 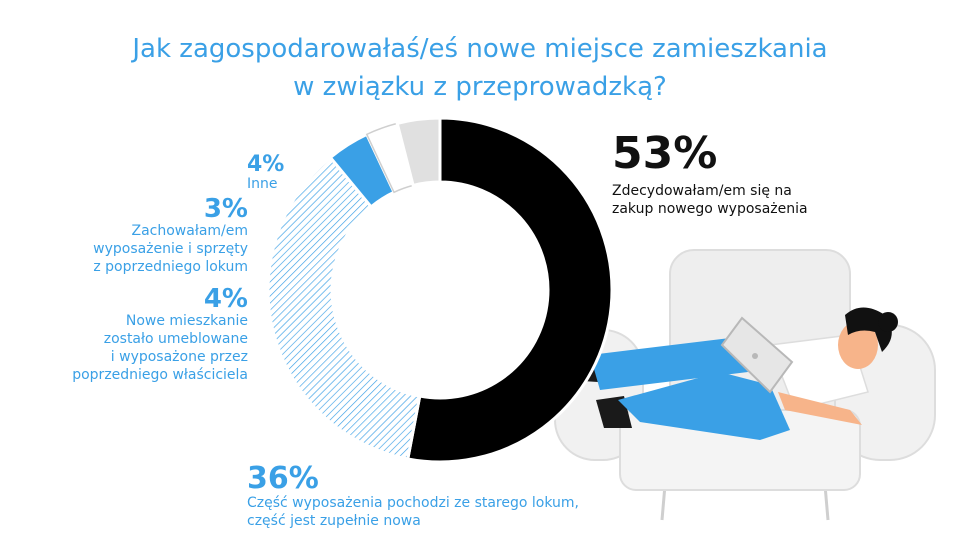 I want to click on slice-percent: 53%, so click(x=665, y=153).